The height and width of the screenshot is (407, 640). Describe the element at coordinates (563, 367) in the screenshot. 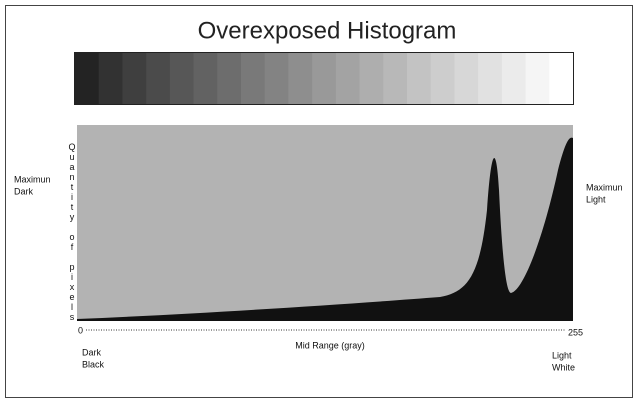

I see `right-bottom-label: White` at that location.